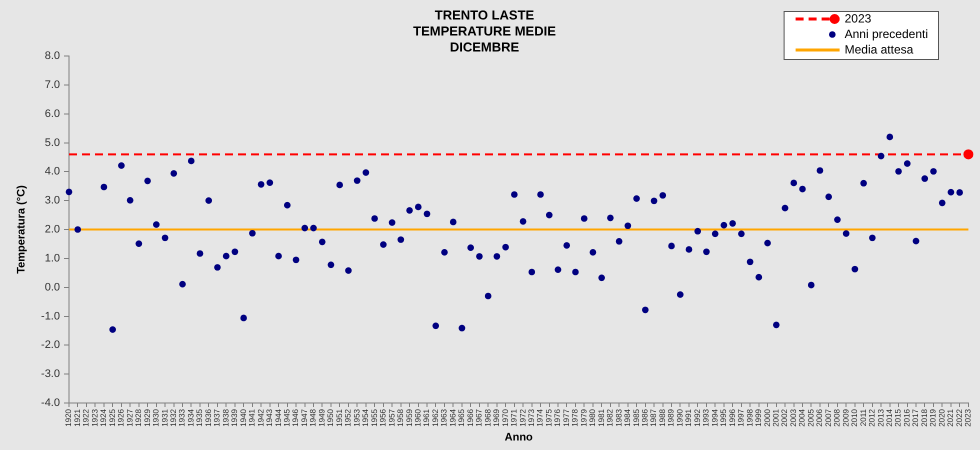 This screenshot has height=450, width=980. I want to click on x-tick-label: 1946, so click(295, 417).